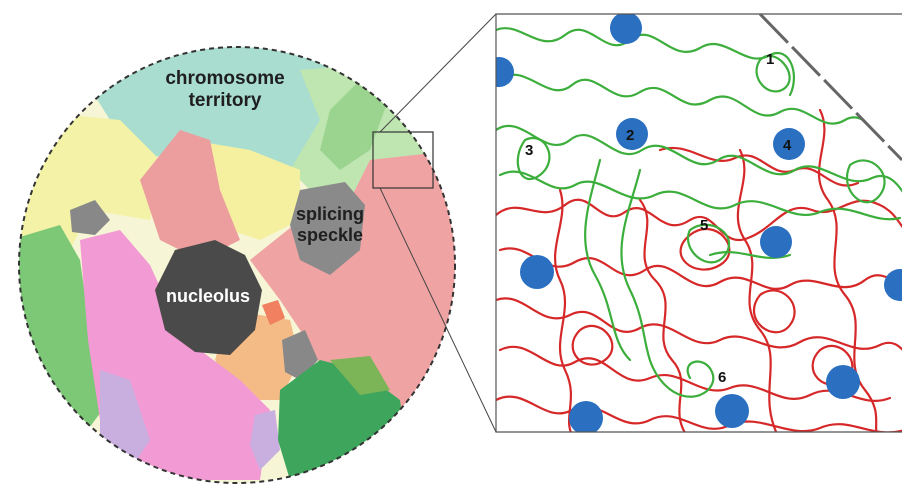 This screenshot has width=902, height=486. I want to click on zoom-connector-bottom, so click(438, 310).